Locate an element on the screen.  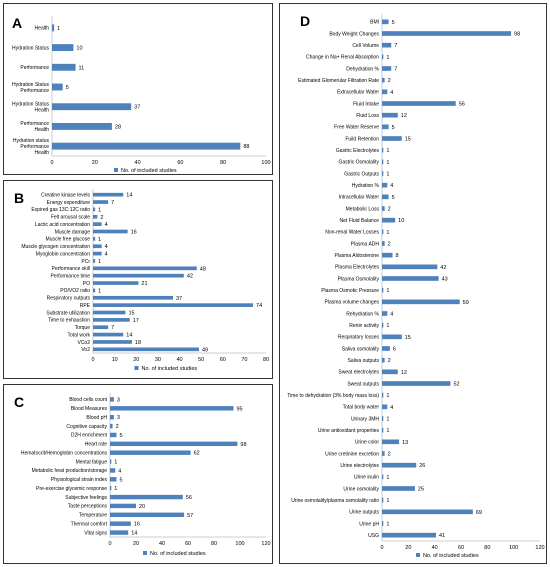
bar-non-renal-water-losses is located at coordinates (383, 232).